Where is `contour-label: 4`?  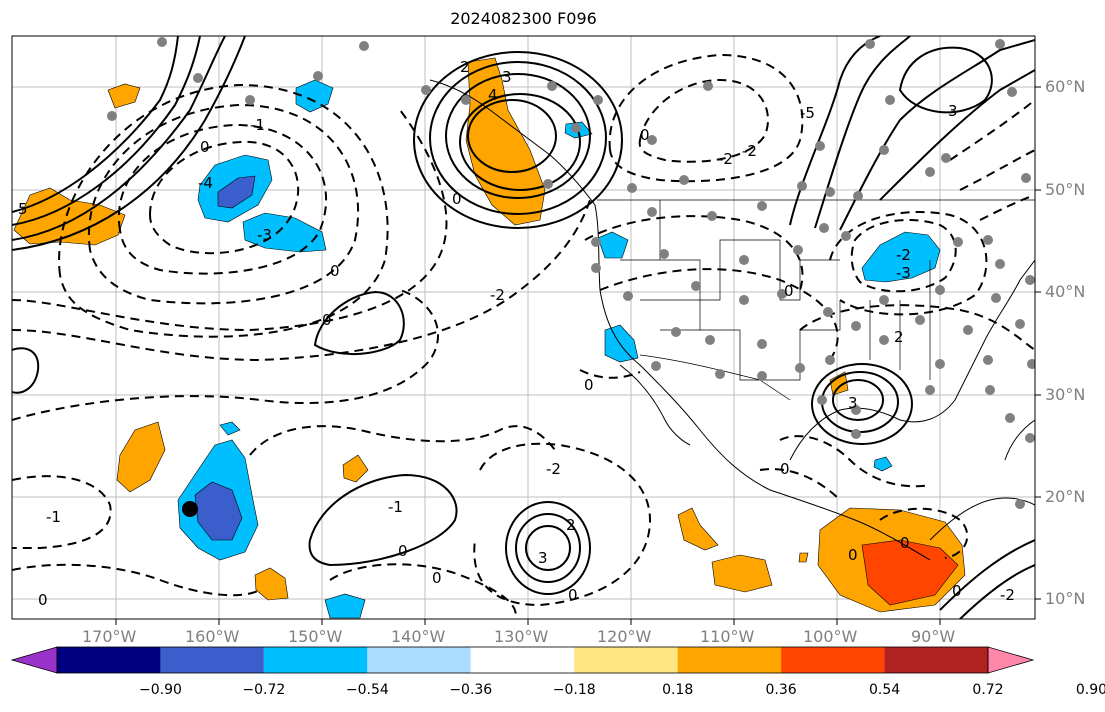
contour-label: 4 is located at coordinates (493, 95).